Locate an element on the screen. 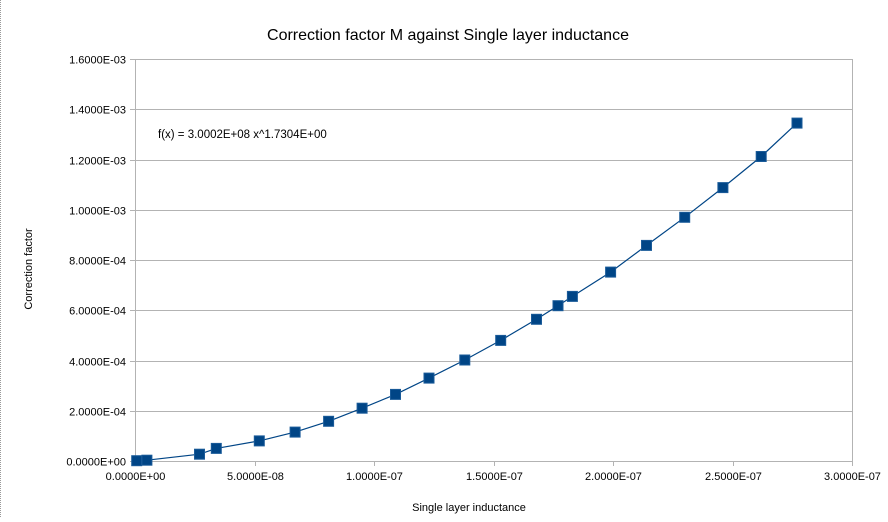 The height and width of the screenshot is (522, 888). y-tick-label: 1.0000E-03 is located at coordinates (97, 212).